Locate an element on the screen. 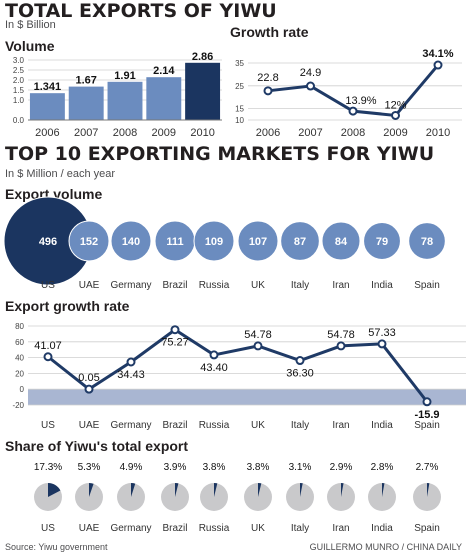 Image resolution: width=470 pixels, height=558 pixels. volume-label: Volume is located at coordinates (30, 46).